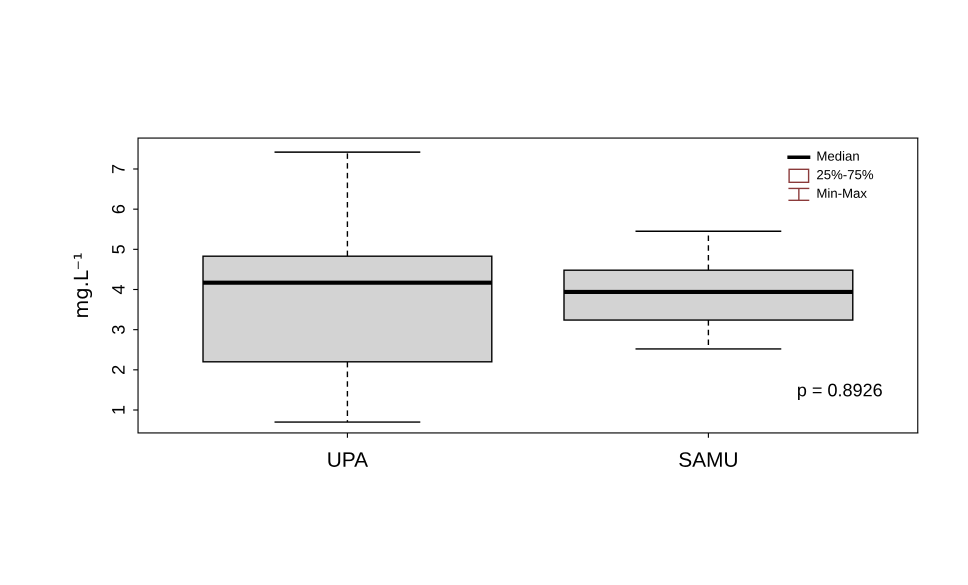 This screenshot has width=968, height=585. I want to click on annotation: Min-Max, so click(842, 193).